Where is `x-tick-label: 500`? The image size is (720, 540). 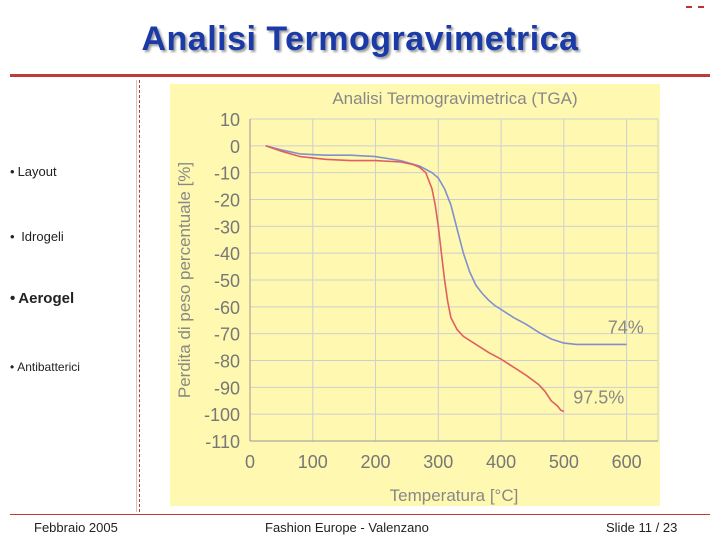
x-tick-label: 500 is located at coordinates (564, 462).